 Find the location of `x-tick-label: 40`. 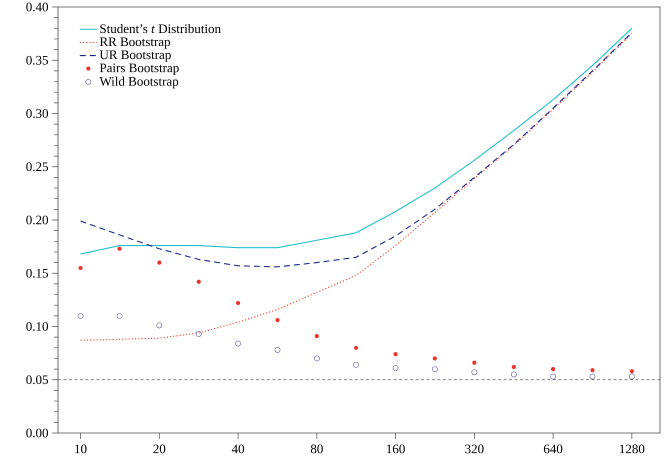

x-tick-label: 40 is located at coordinates (238, 449).